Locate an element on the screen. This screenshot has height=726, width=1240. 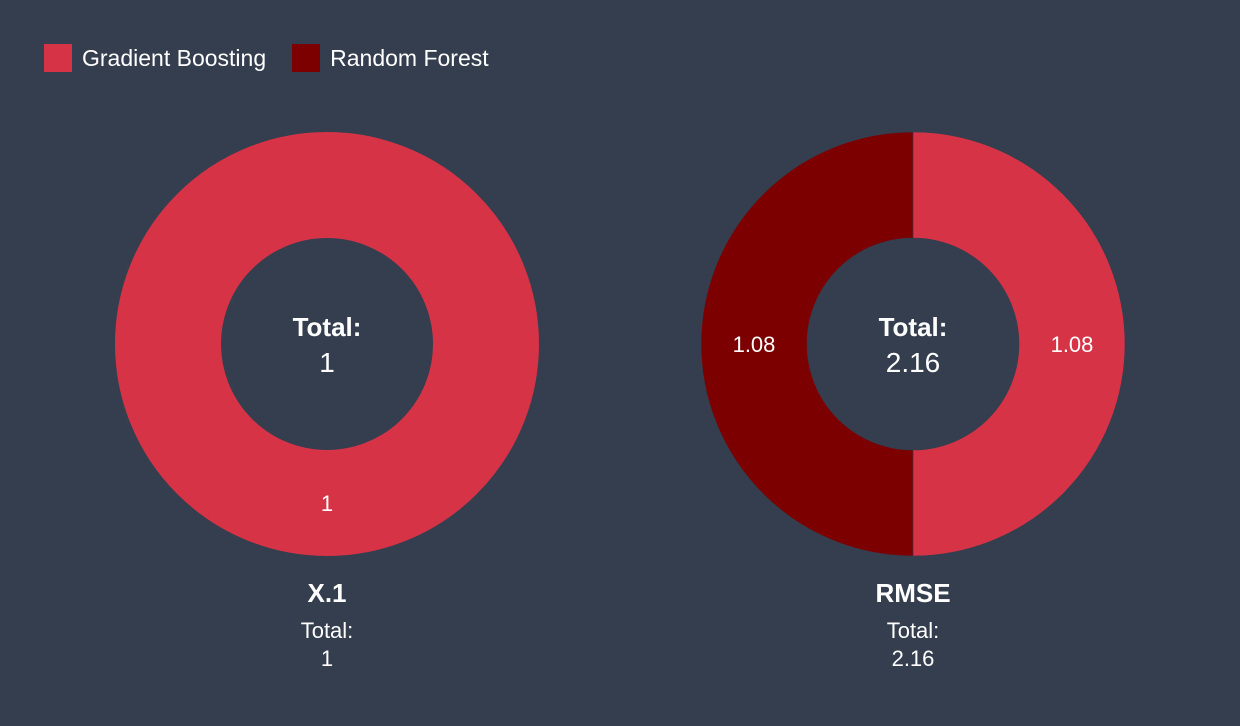
legend-item-random-forest: Random Forest is located at coordinates (390, 58).